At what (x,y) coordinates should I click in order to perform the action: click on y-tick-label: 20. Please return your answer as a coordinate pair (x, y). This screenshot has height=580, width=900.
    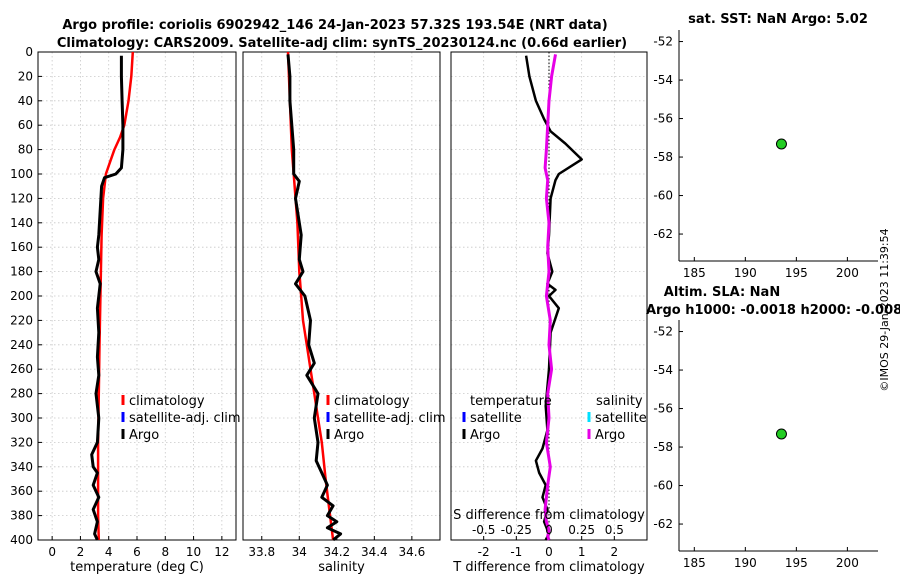
    Looking at the image, I should click on (25, 76).